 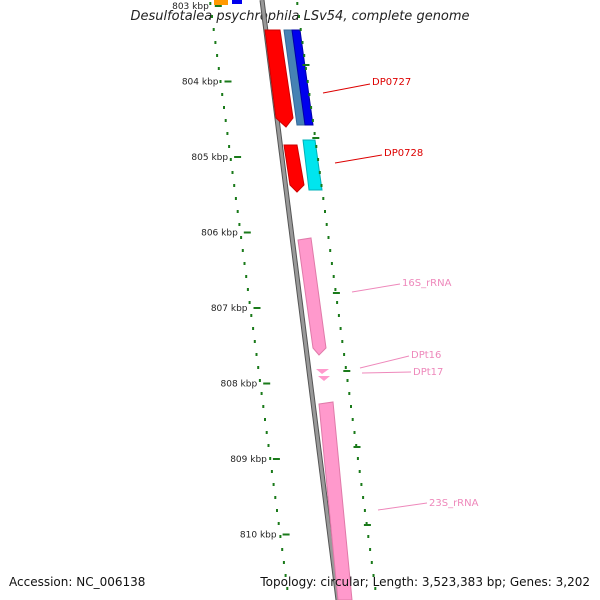 What do you see at coordinates (336, 296) in the screenshot?
I see `gc-dots-right` at bounding box center [336, 296].